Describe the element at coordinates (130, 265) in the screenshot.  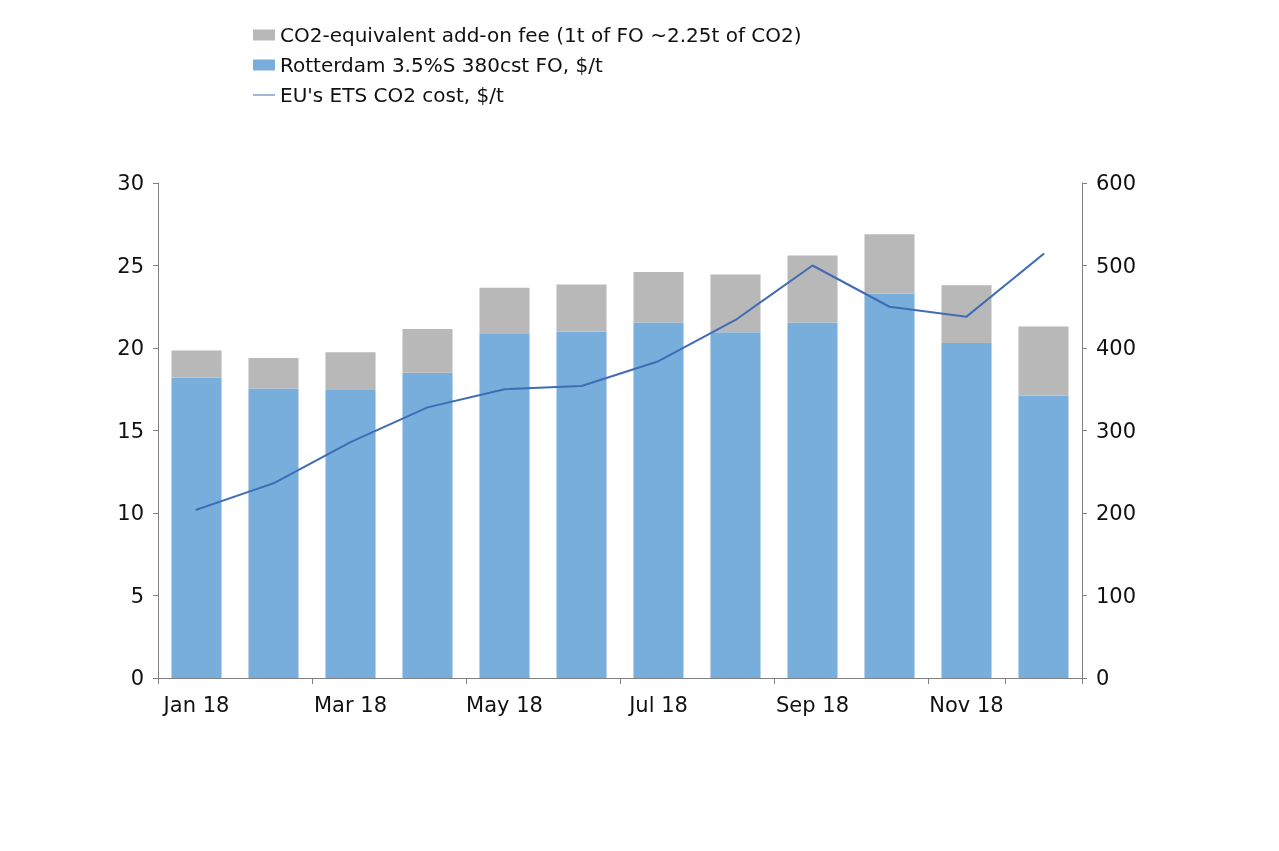
I see `y-tick-label: 25` at that location.